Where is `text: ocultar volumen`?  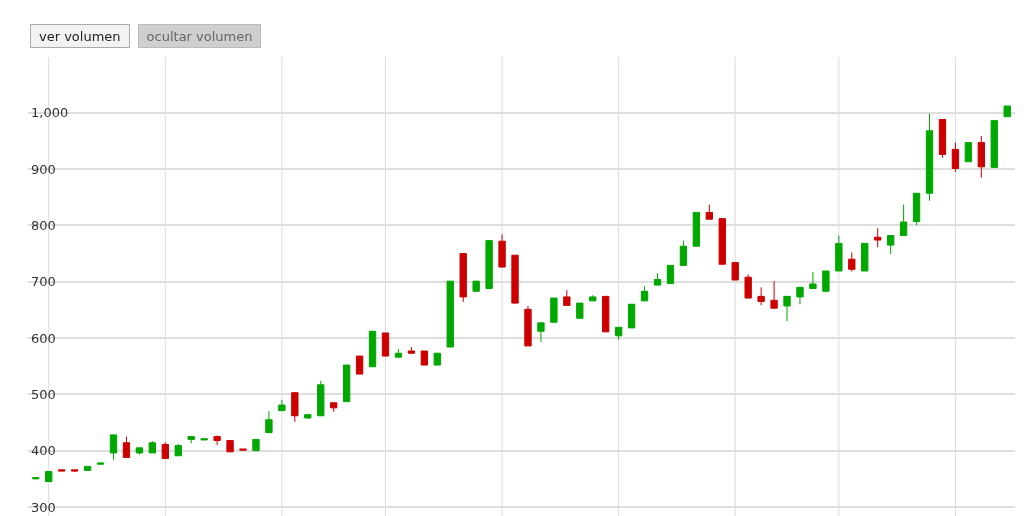 text: ocultar volumen is located at coordinates (199, 36).